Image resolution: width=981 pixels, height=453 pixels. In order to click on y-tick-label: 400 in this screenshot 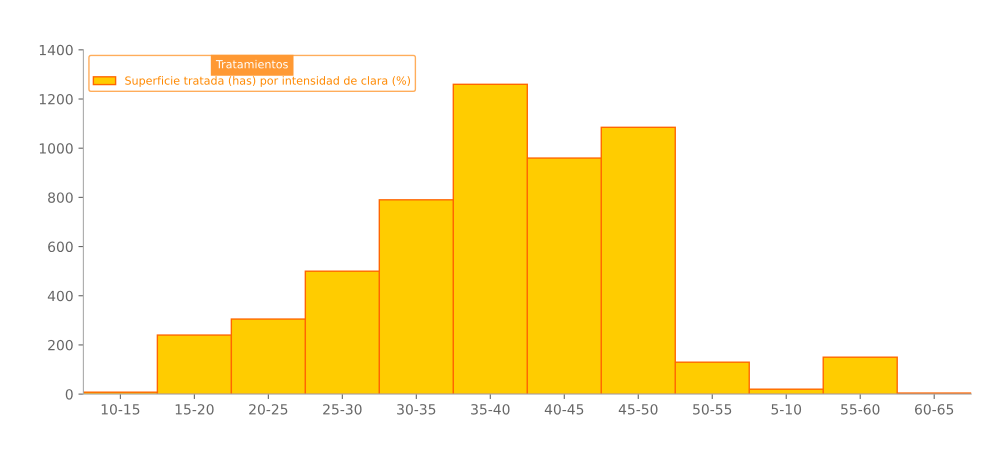, I will do `click(60, 296)`.